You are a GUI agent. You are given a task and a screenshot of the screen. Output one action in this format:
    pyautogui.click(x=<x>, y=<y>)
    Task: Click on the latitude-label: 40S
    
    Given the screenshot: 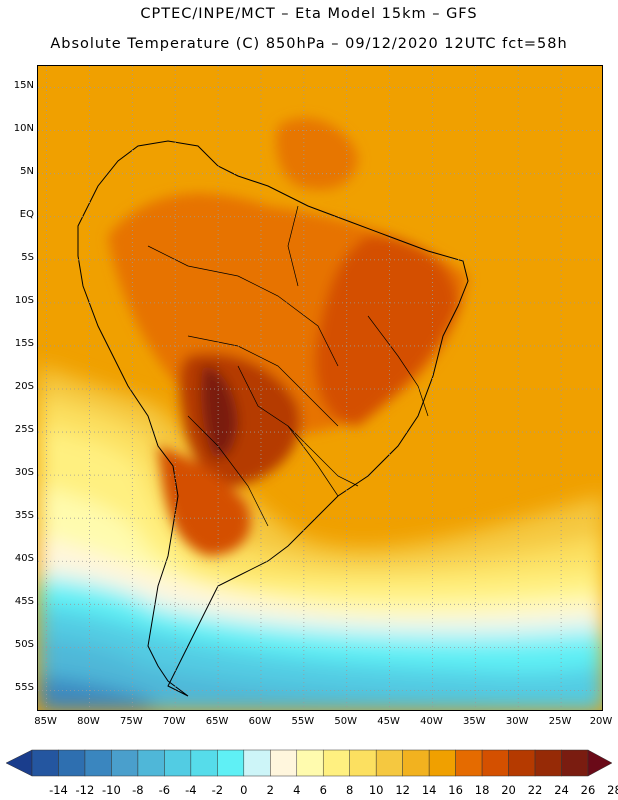 What is the action you would take?
    pyautogui.click(x=24, y=559)
    